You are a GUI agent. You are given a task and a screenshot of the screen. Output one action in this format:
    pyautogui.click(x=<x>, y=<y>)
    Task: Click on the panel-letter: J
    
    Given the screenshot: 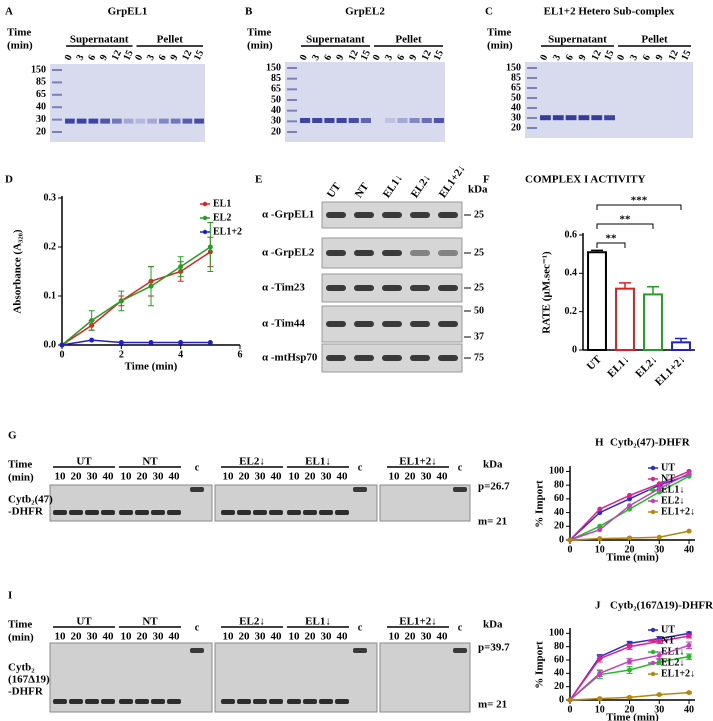 What is the action you would take?
    pyautogui.click(x=598, y=606)
    